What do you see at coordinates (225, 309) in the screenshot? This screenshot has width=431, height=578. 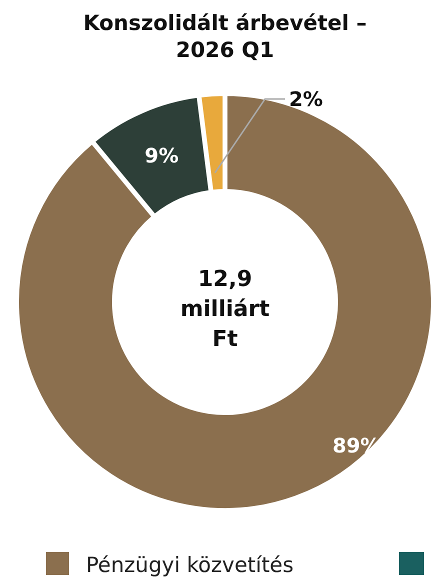 I see `text: 12,9 milliárt Ft` at bounding box center [225, 309].